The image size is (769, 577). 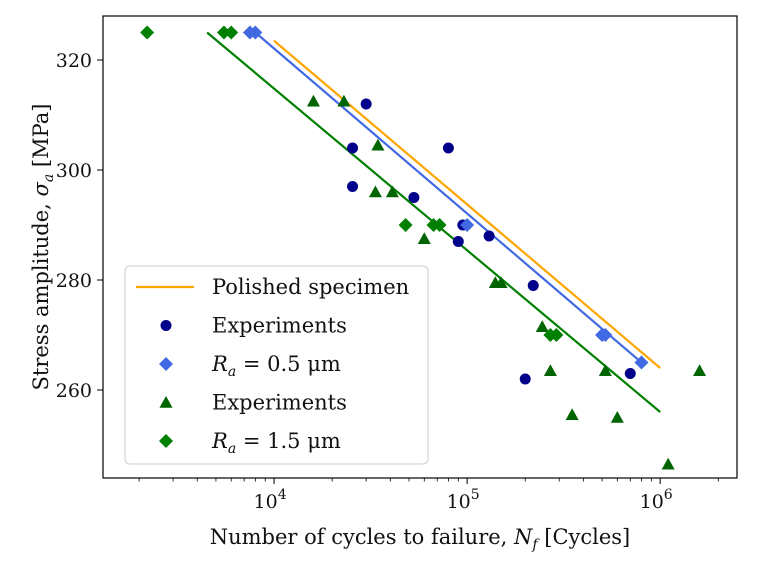 I want to click on x-axis-label-sub: f, so click(x=535, y=545).